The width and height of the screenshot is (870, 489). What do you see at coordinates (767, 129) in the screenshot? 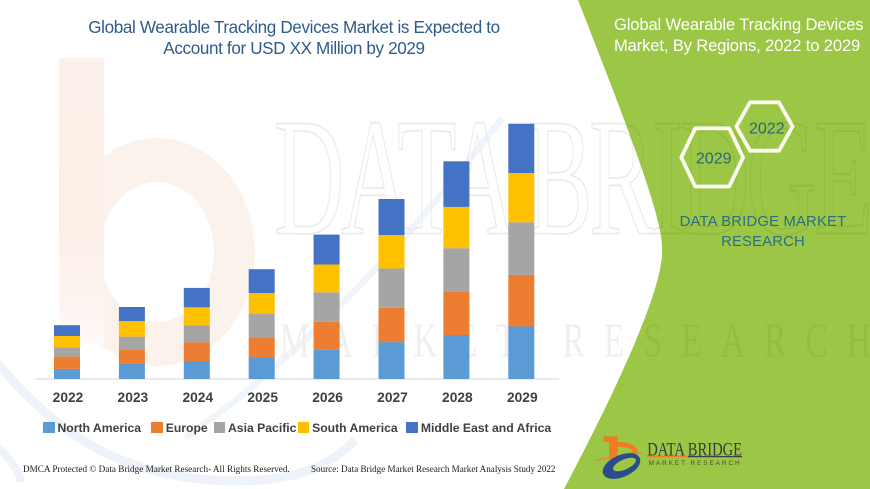
I see `svg-text: 2022` at bounding box center [767, 129].